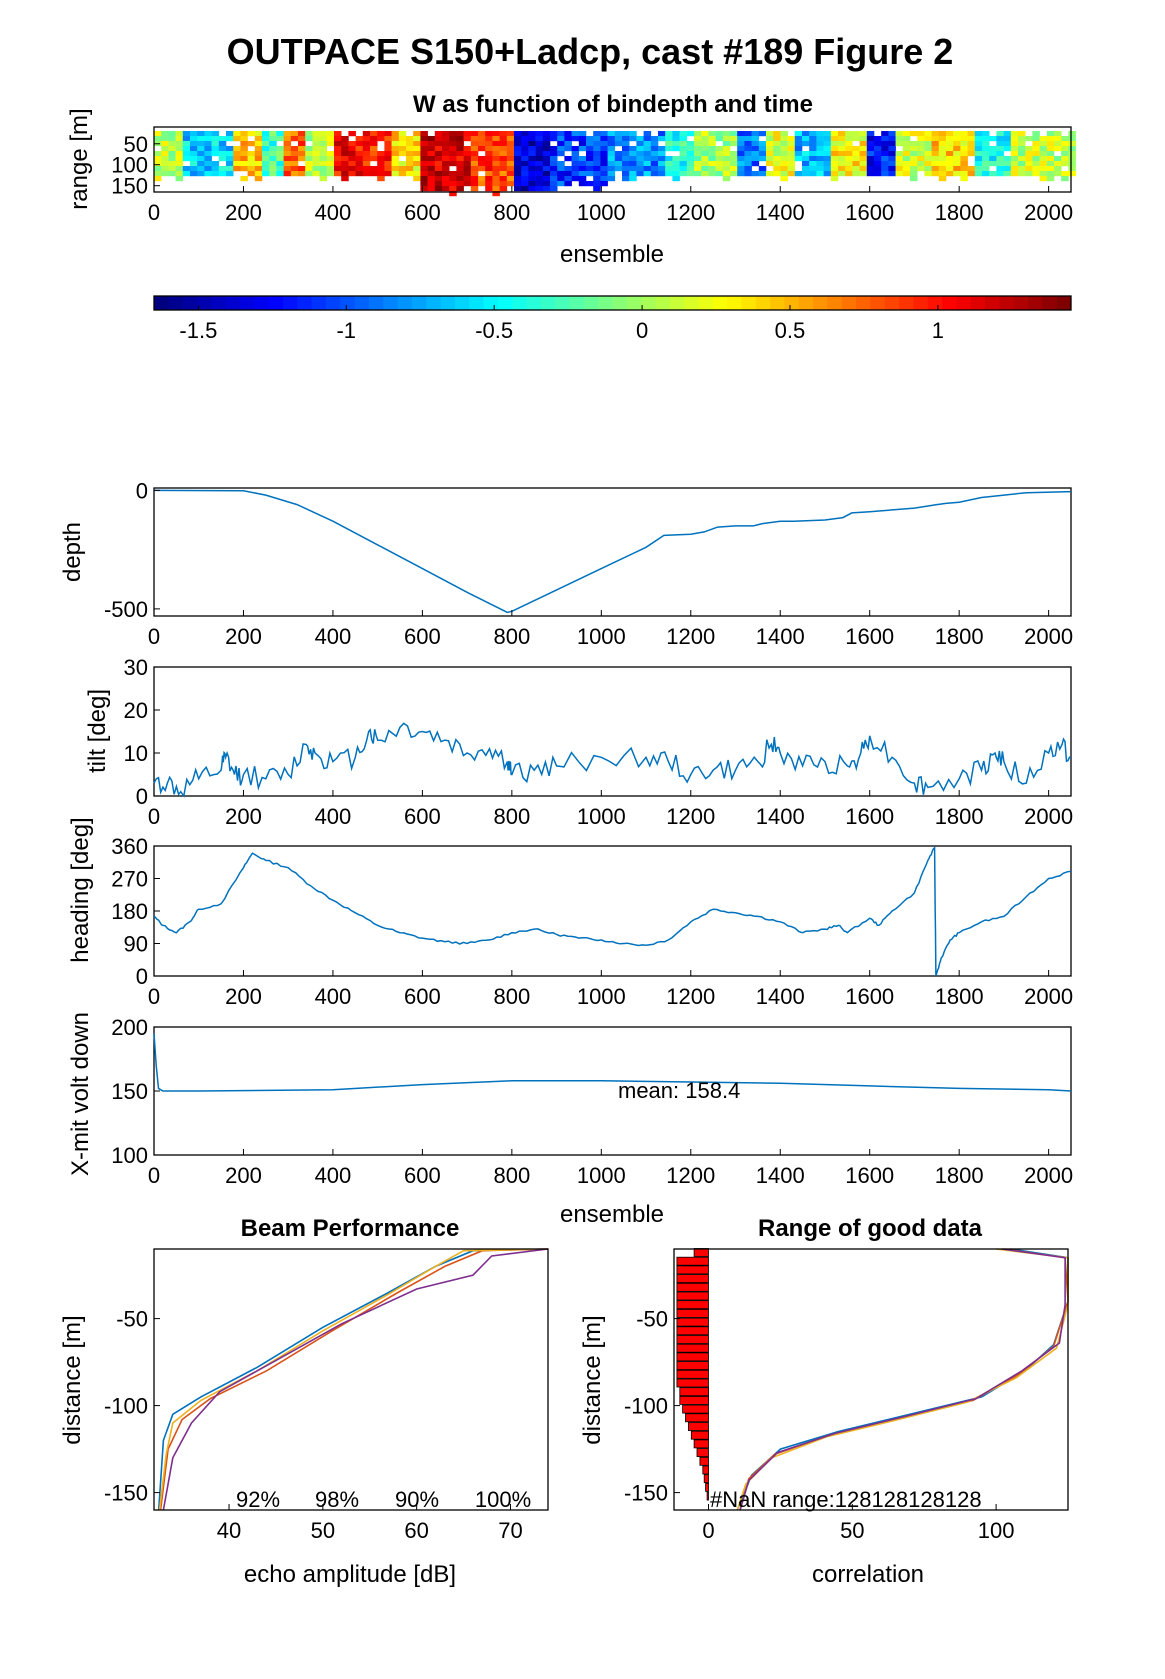 This screenshot has width=1165, height=1679. Describe the element at coordinates (135, 911) in the screenshot. I see `heading-yticks: 0 90 180 270 360` at that location.